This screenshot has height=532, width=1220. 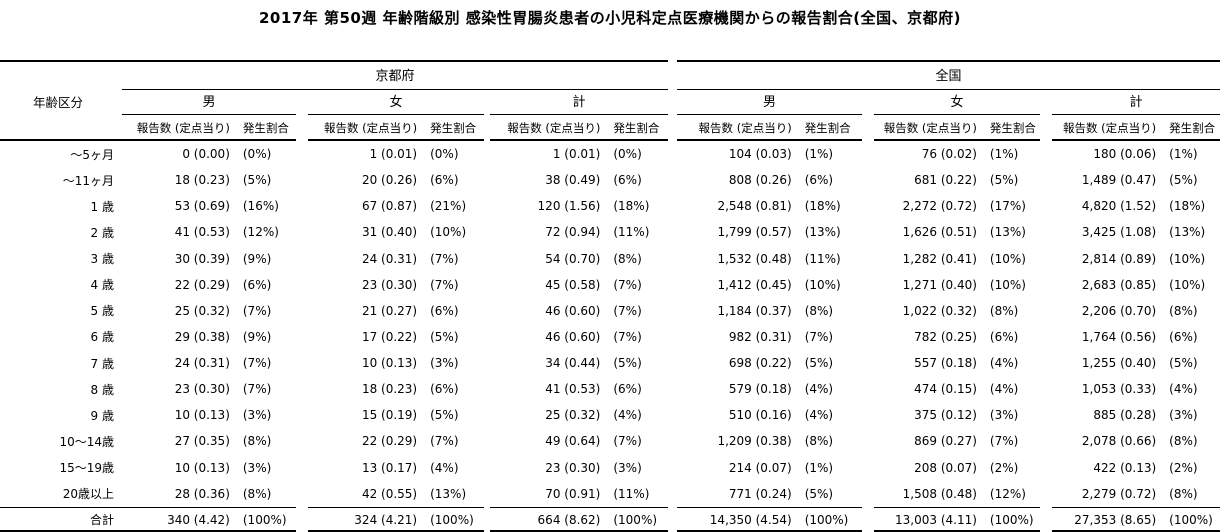 I want to click on count-value: 4,820 (1.52), so click(x=1119, y=206).